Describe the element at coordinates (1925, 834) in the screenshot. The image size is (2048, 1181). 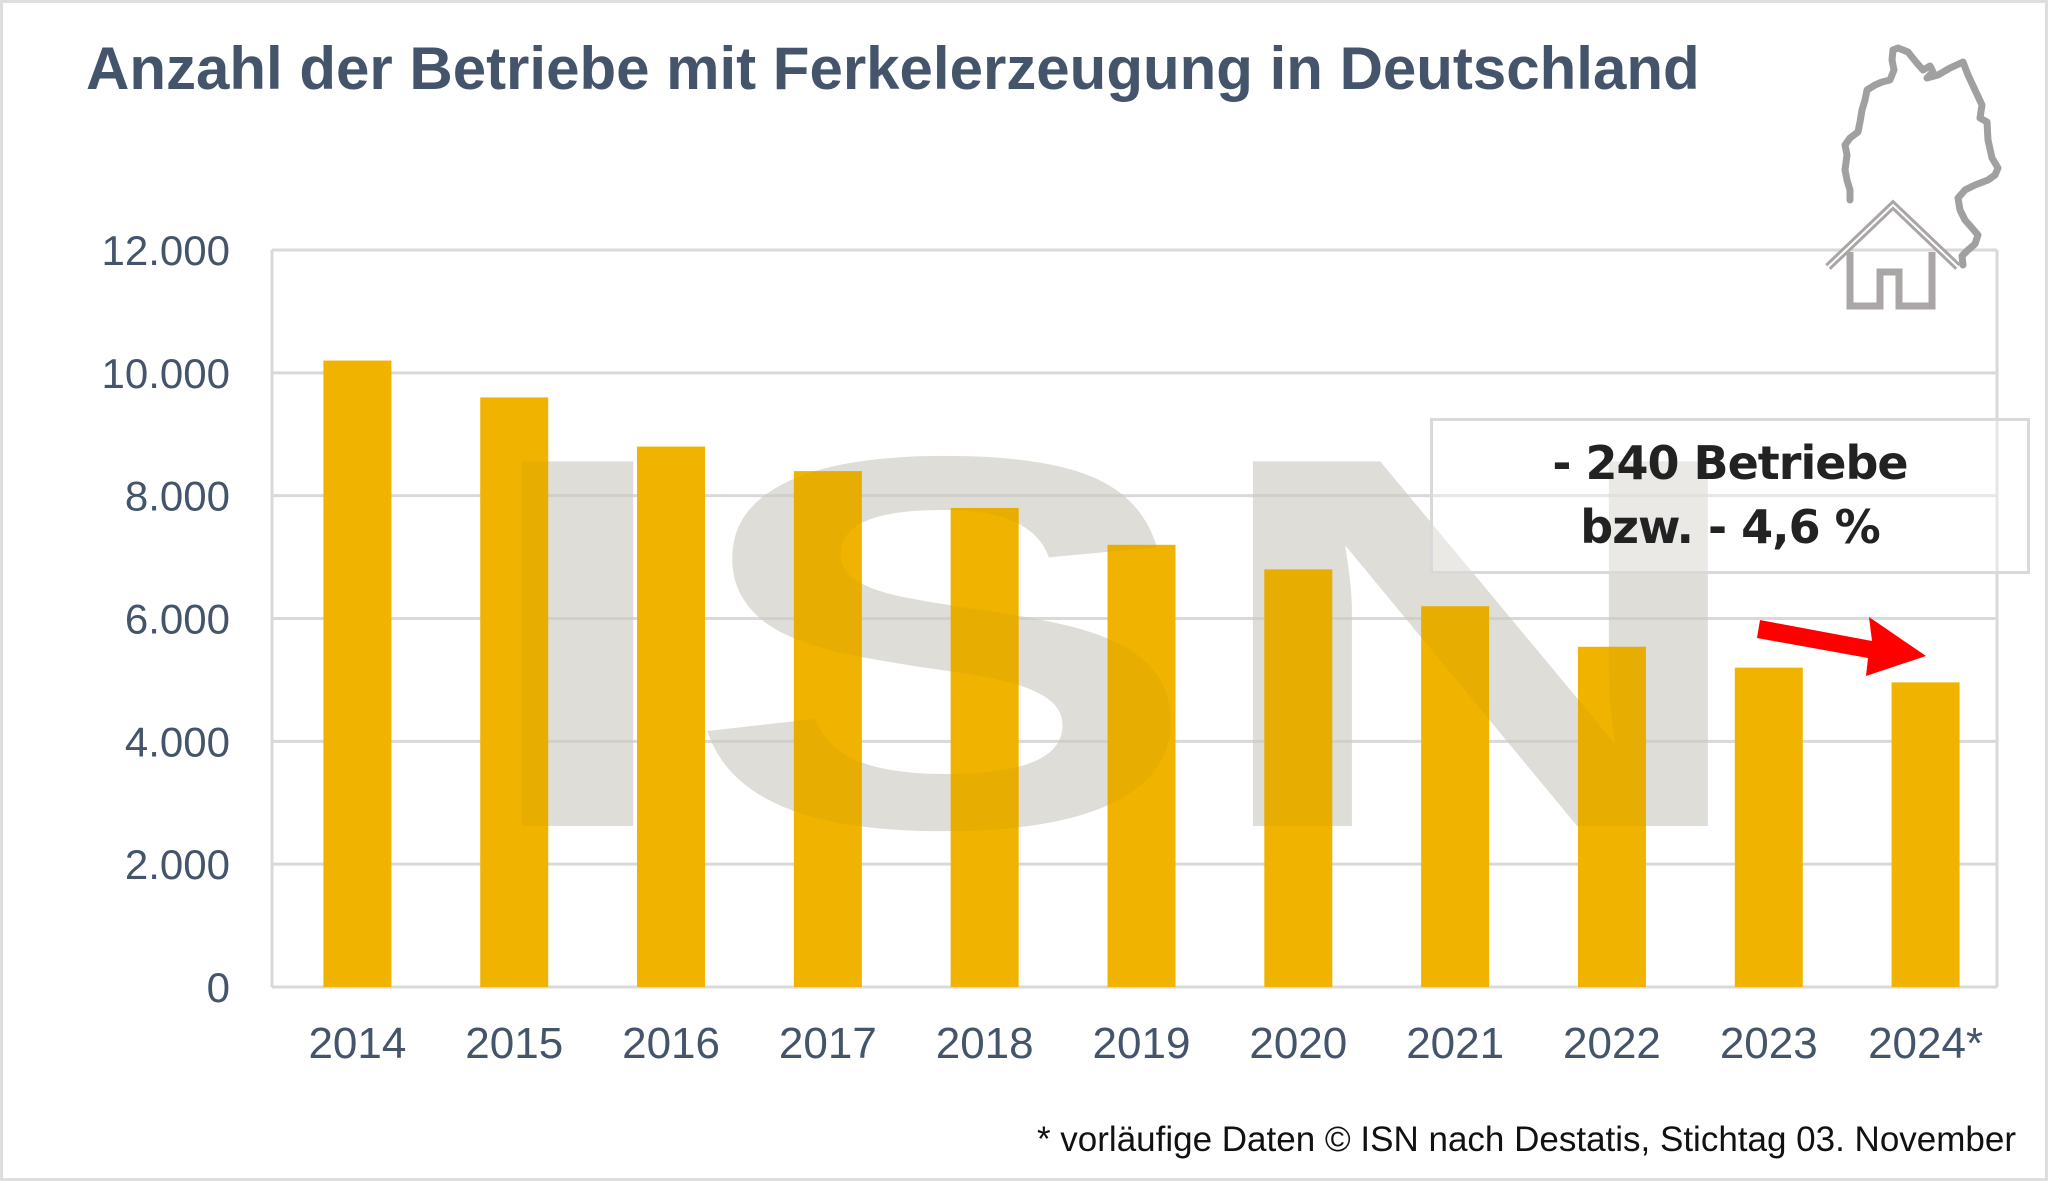
I see `bar-2024` at that location.